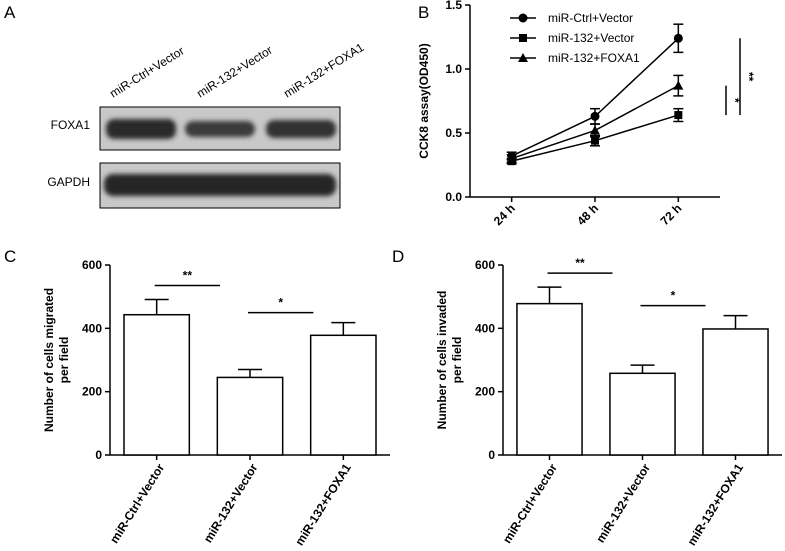  I want to click on y-tick-label: 0.5, so click(453, 133).